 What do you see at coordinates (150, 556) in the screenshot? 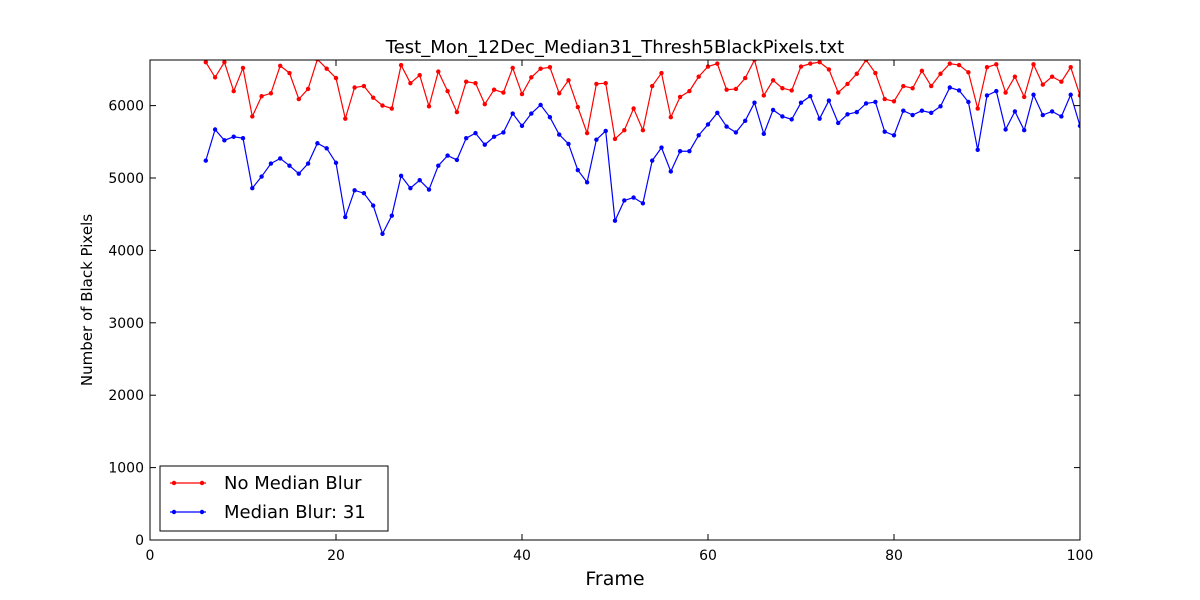
I see `x-tick-label: 0` at bounding box center [150, 556].